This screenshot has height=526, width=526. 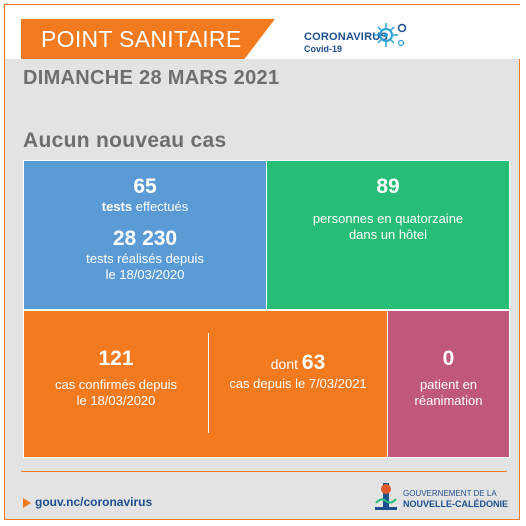 I want to click on dont-line: dont 63, so click(x=298, y=362).